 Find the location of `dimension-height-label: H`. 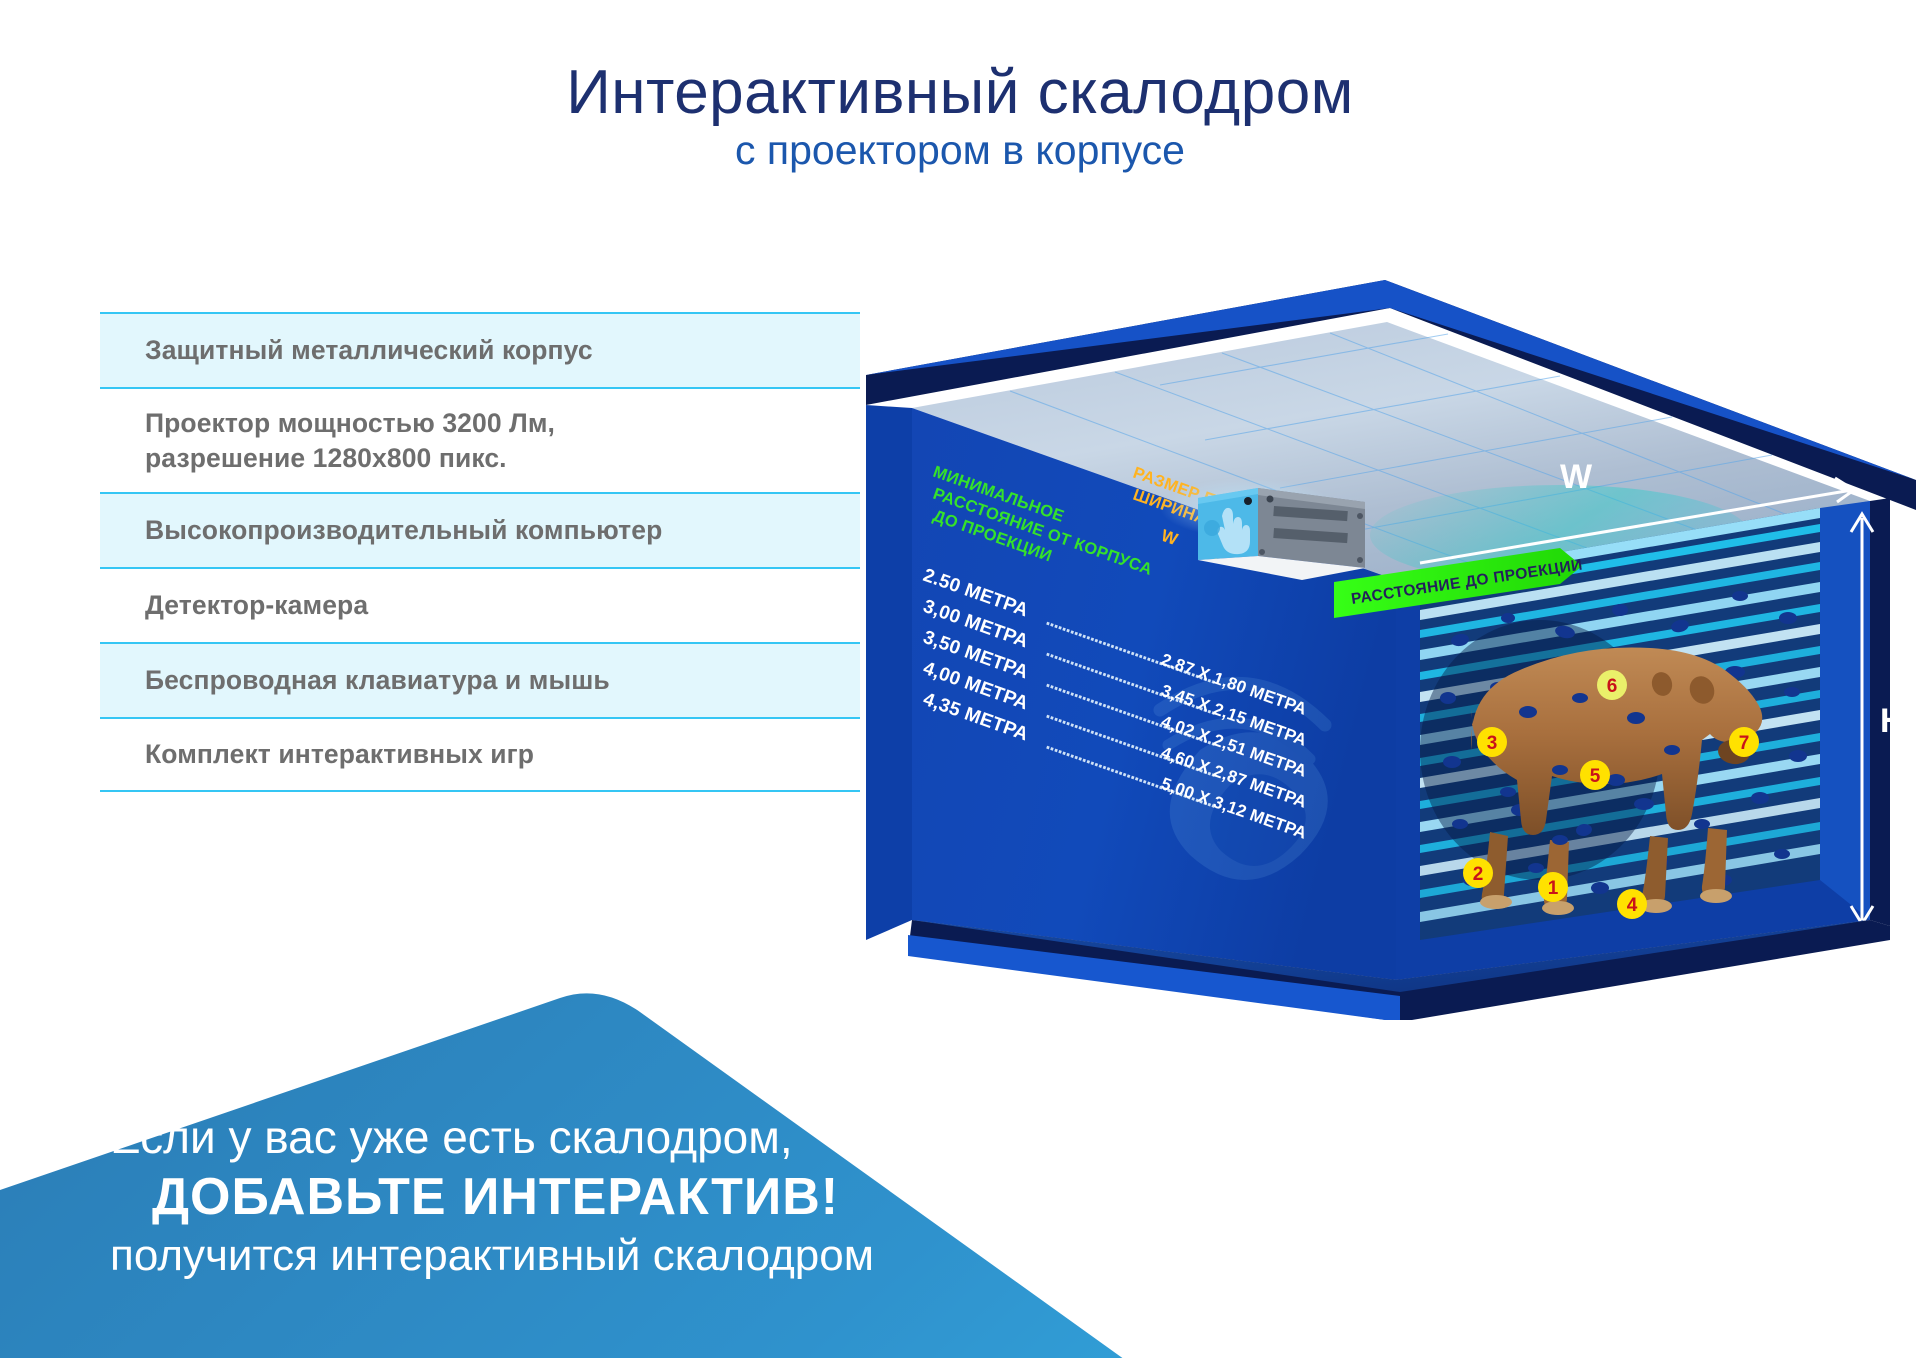

dimension-height-label: H is located at coordinates (1892, 721).